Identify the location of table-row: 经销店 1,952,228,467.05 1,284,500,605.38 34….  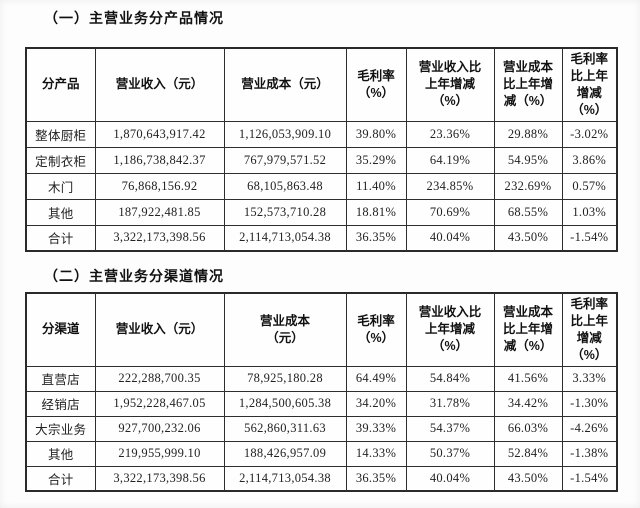
(321, 403).